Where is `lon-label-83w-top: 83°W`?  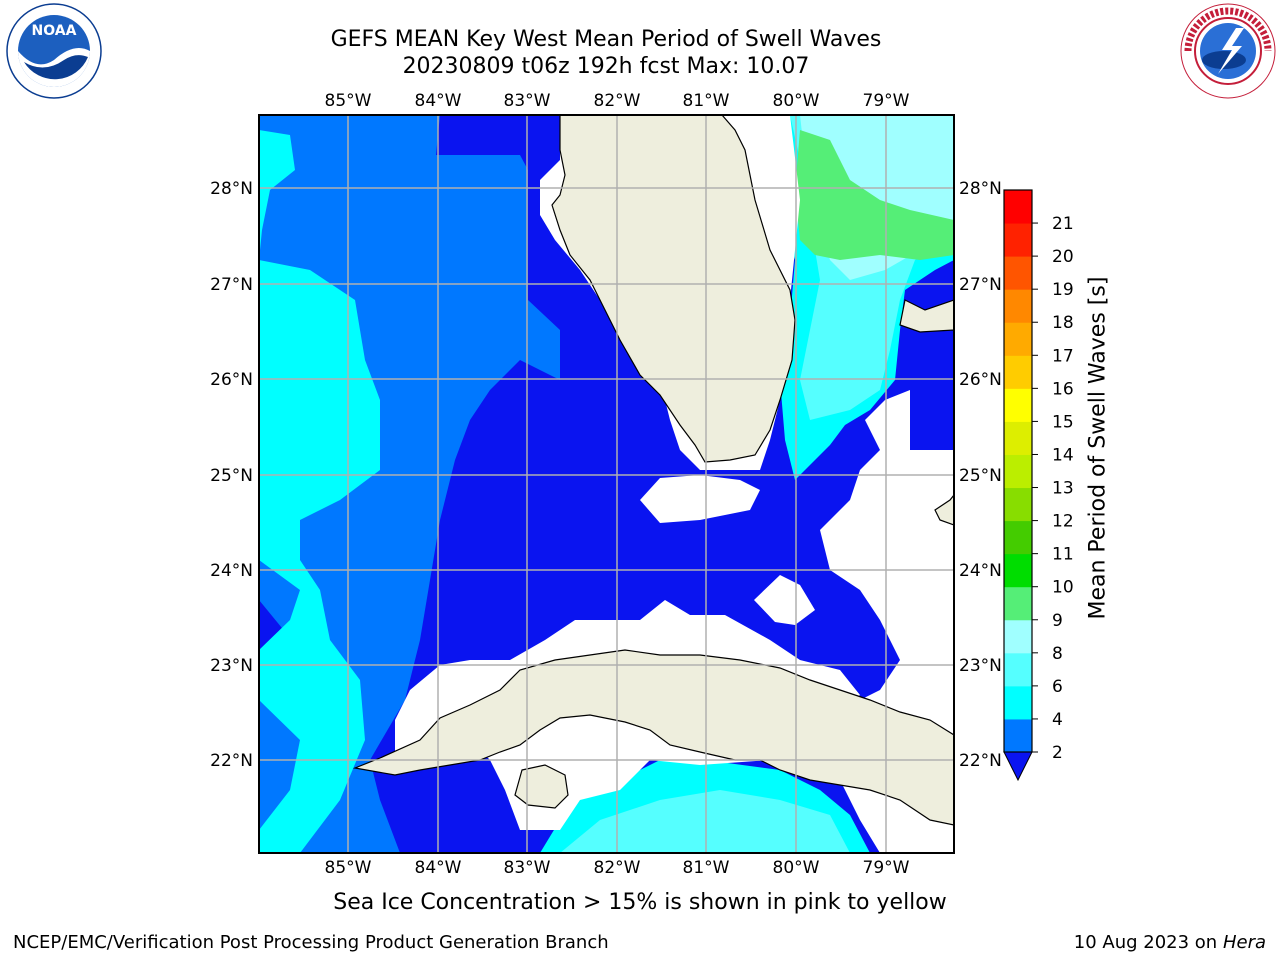
lon-label-83w-top: 83°W is located at coordinates (527, 101).